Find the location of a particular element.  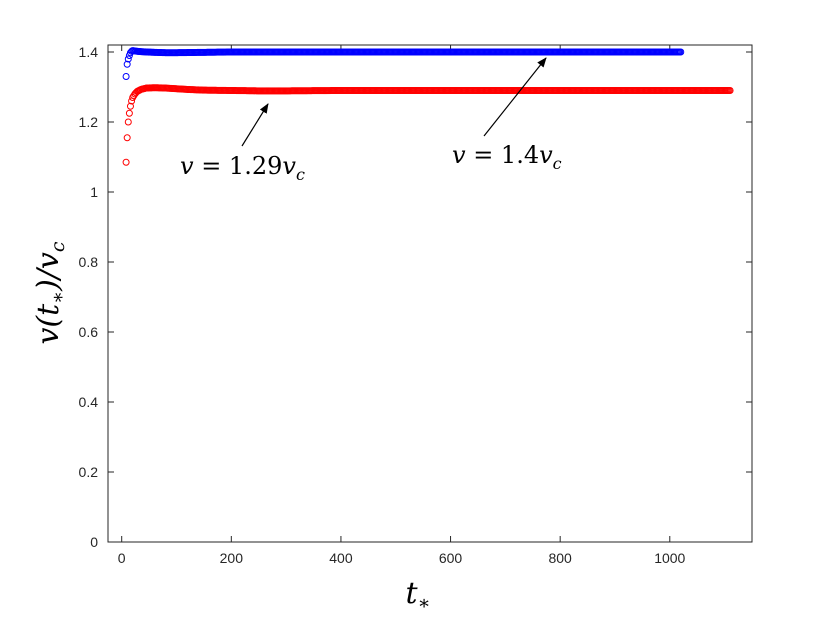

y-tick-label: 1.2 is located at coordinates (89, 122).